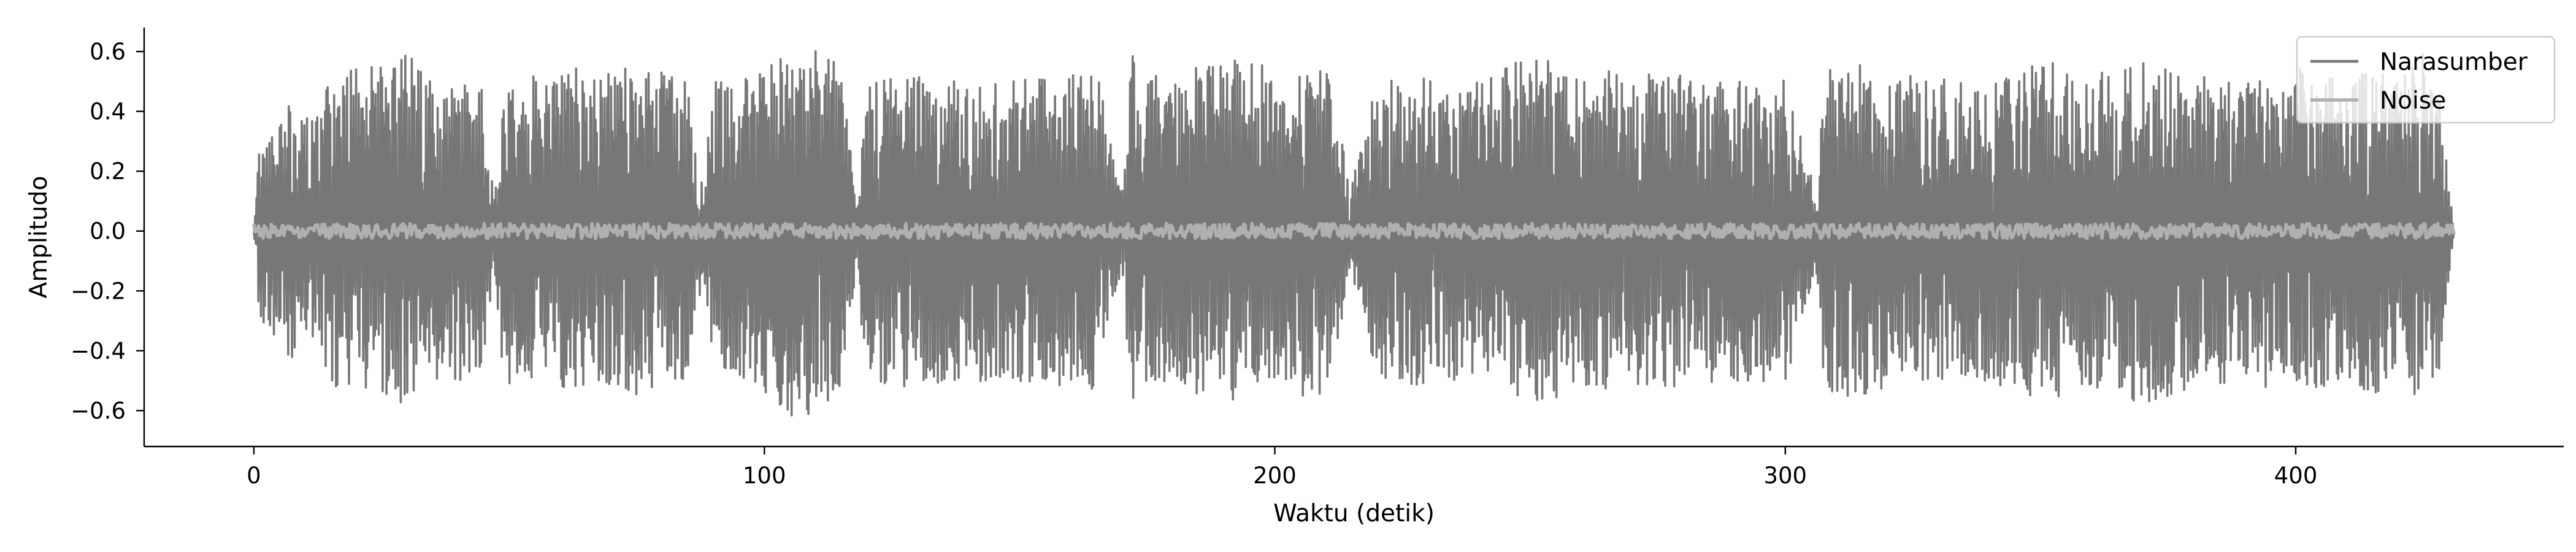 This screenshot has width=2576, height=552. I want to click on legend-label-narasumber: Narasumber, so click(2454, 62).